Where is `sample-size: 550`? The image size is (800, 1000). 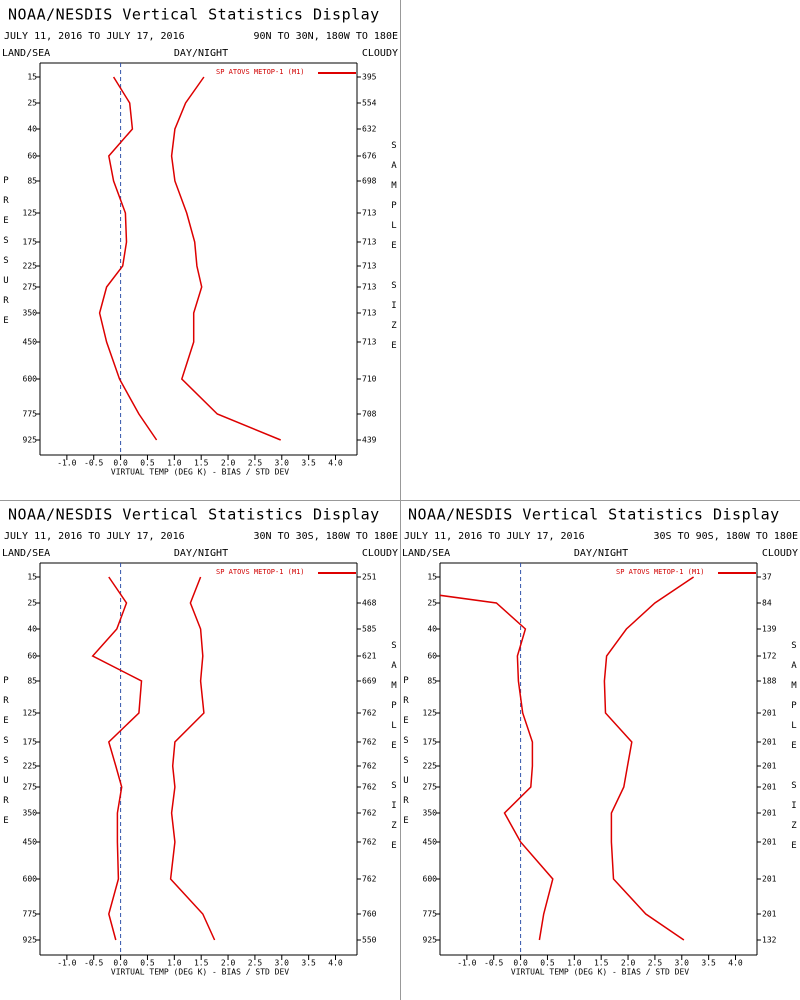 sample-size: 550 is located at coordinates (369, 940).